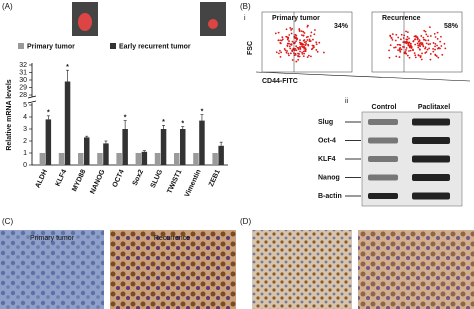 The image size is (474, 309). Describe the element at coordinates (245, 6) in the screenshot. I see `panel-label: (B)` at that location.